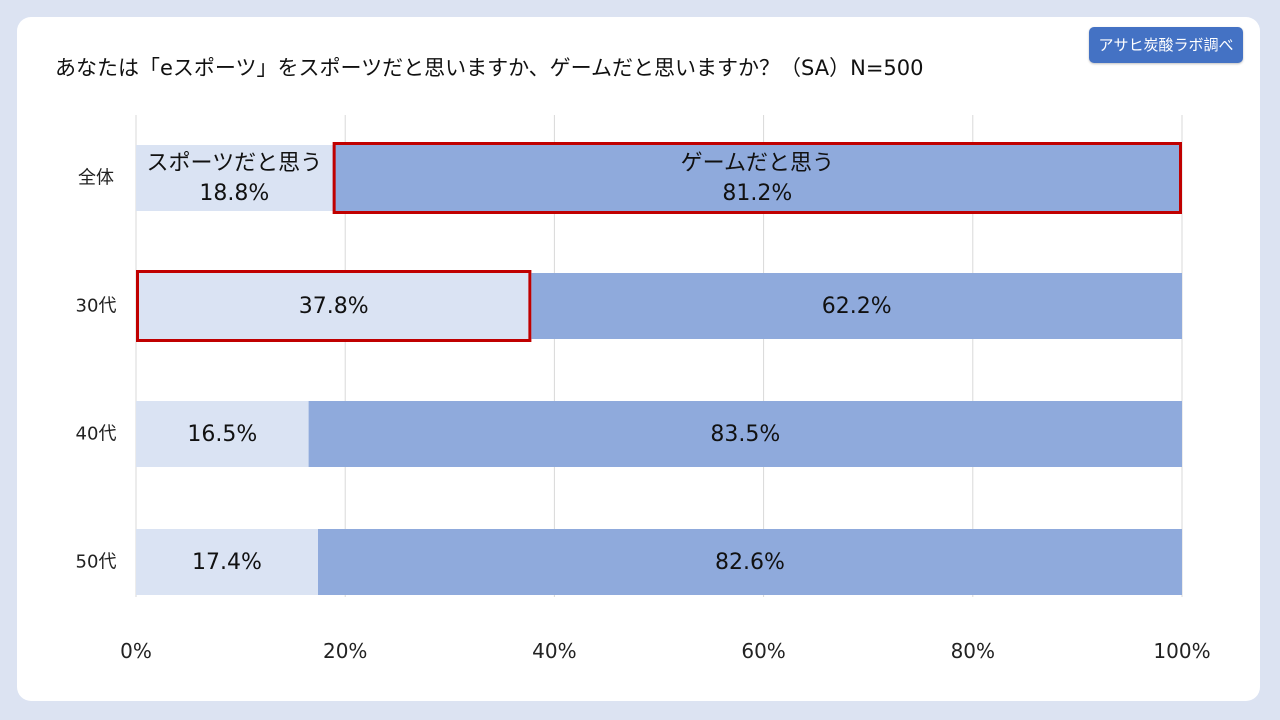 The height and width of the screenshot is (720, 1280). I want to click on category-label: 40代, so click(96, 434).